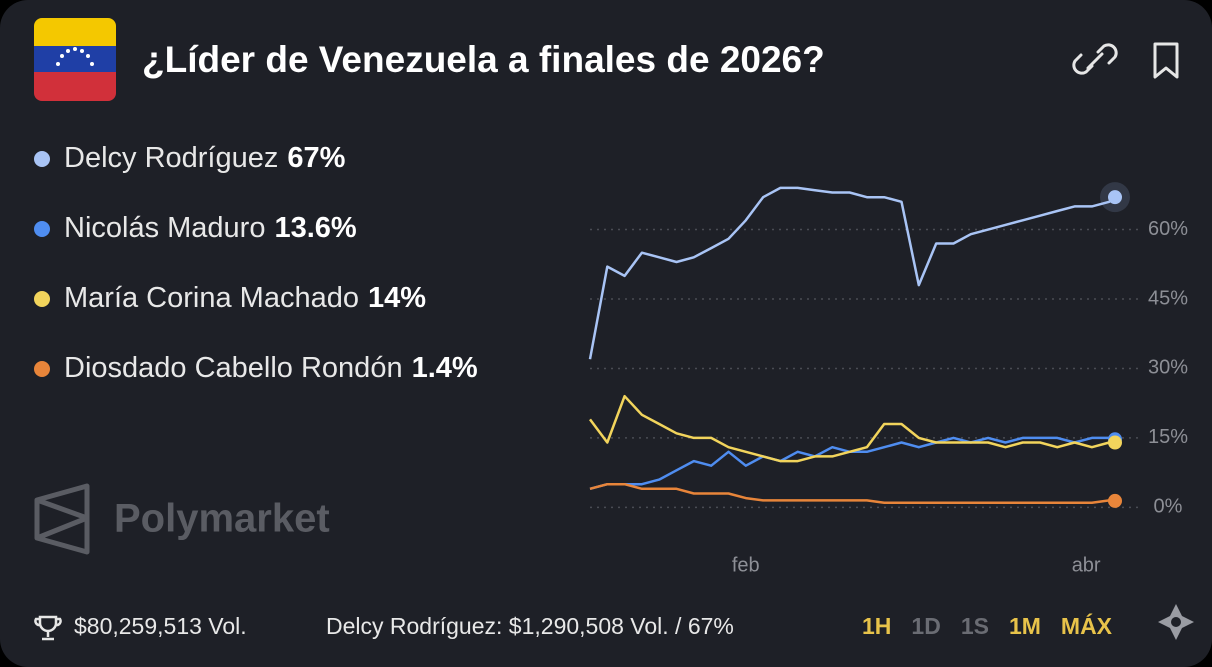  Describe the element at coordinates (316, 158) in the screenshot. I see `legend-value: 67%` at that location.